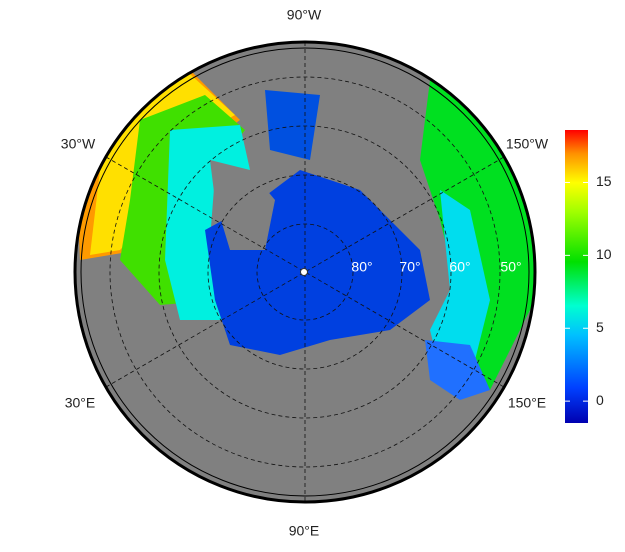 The height and width of the screenshot is (552, 625). Describe the element at coordinates (510, 267) in the screenshot. I see `parallel-label: 50°` at that location.